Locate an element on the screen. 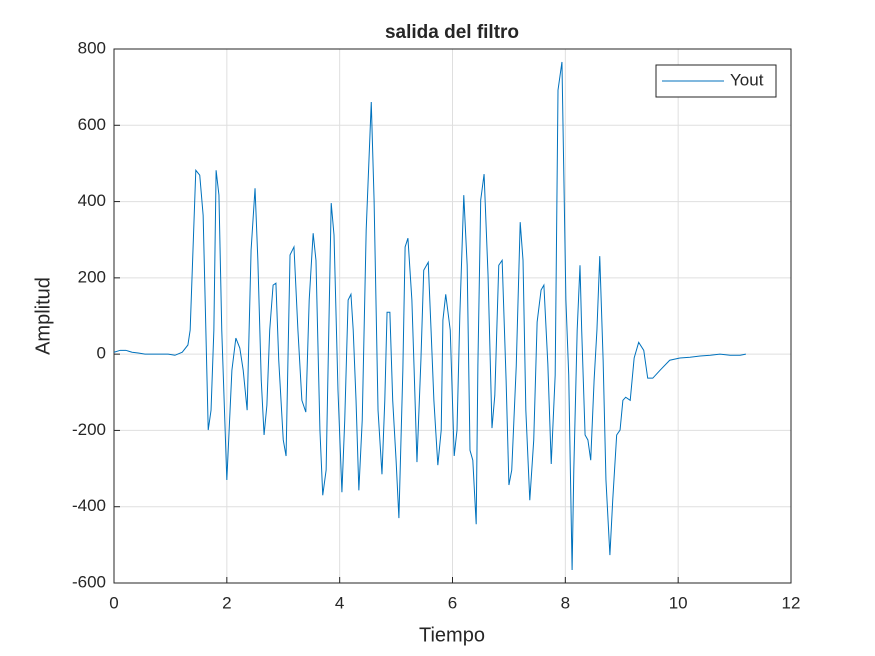  x-tick-label: 2 is located at coordinates (226, 602).